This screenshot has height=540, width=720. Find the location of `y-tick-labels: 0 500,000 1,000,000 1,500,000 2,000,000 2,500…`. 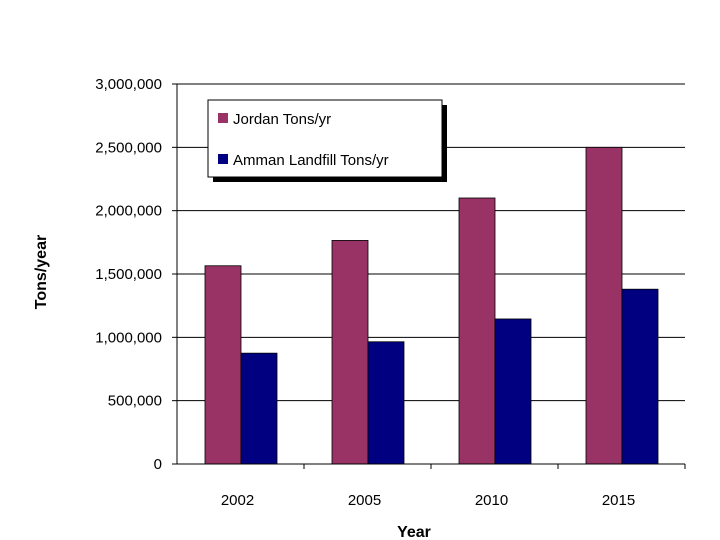

y-tick-labels: 0 500,000 1,000,000 1,500,000 2,000,000 2,500… is located at coordinates (128, 274).